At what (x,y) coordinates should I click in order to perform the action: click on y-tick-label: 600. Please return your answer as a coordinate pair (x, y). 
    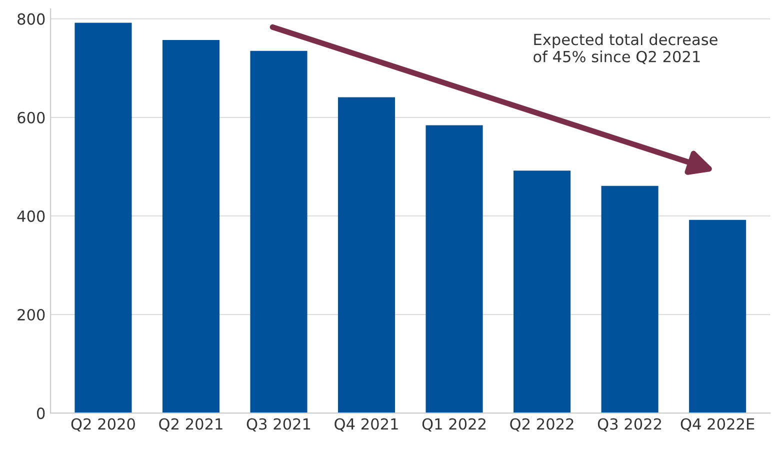
    Looking at the image, I should click on (31, 118).